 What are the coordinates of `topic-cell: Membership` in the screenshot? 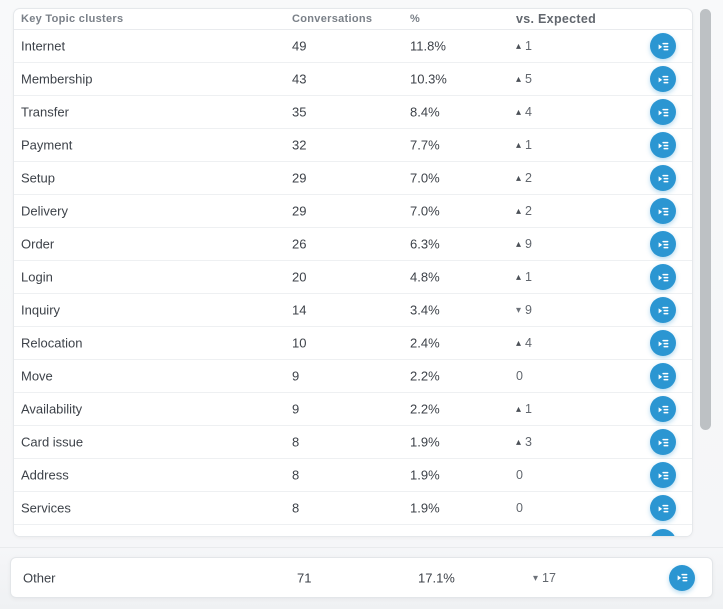 It's located at (57, 79).